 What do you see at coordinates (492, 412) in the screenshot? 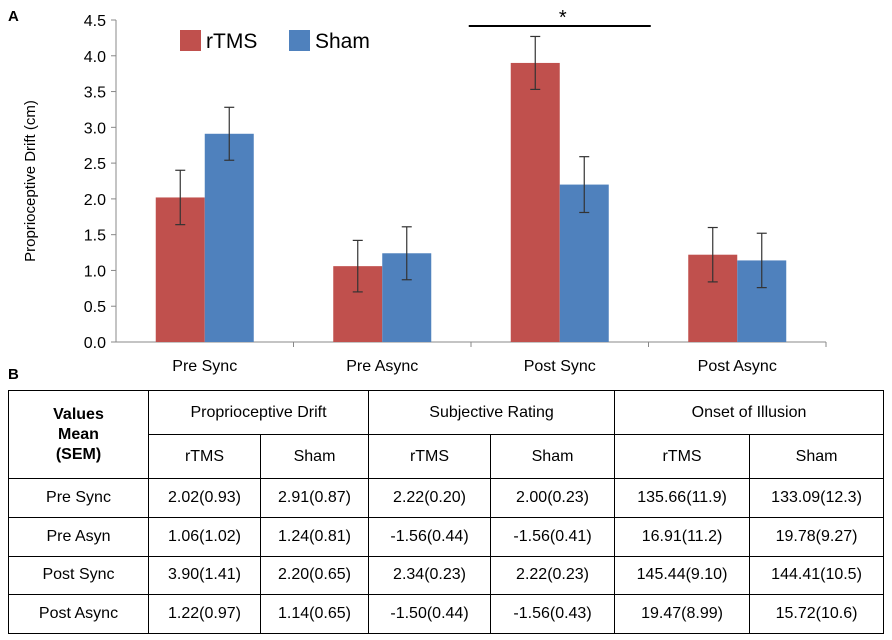
I see `group-header-subjective-rating: Subjective Rating` at bounding box center [492, 412].